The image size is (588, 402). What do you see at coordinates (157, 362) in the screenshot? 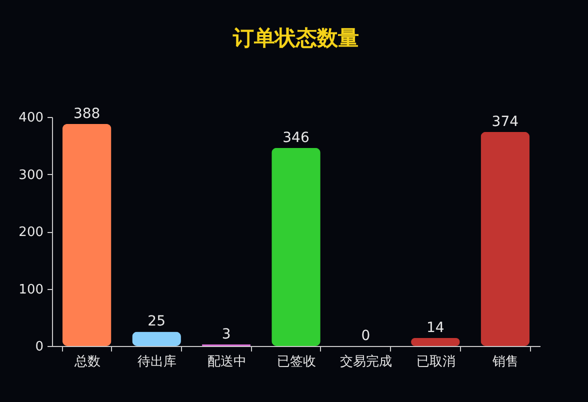
I see `x-tick-label: 待出库` at bounding box center [157, 362].